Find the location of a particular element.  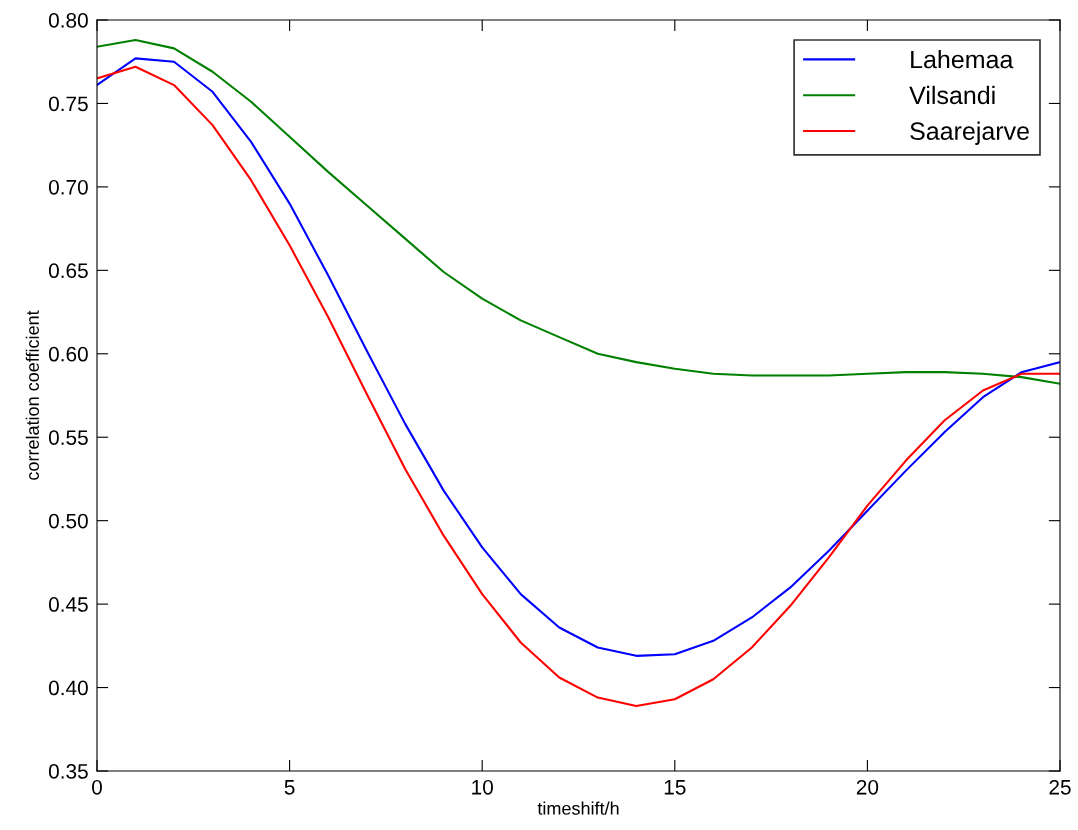

x-axis-title: timeshift/h is located at coordinates (578, 808).